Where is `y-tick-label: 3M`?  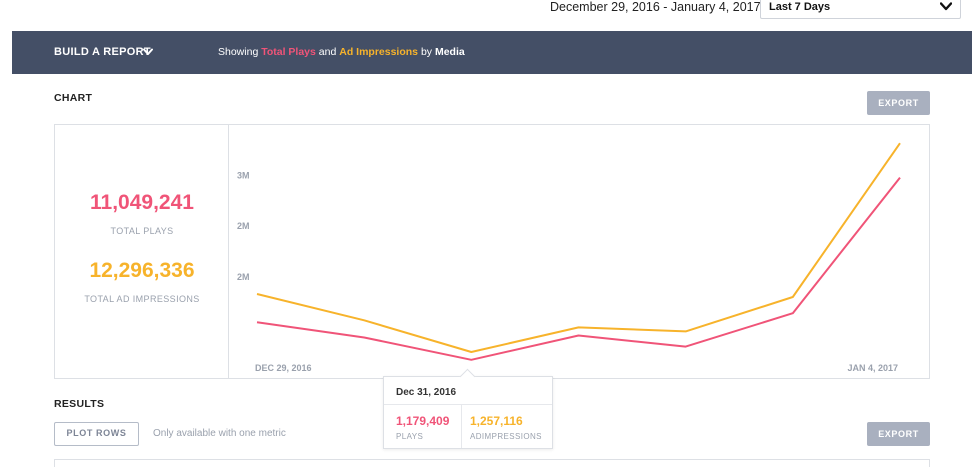
y-tick-label: 3M is located at coordinates (243, 176).